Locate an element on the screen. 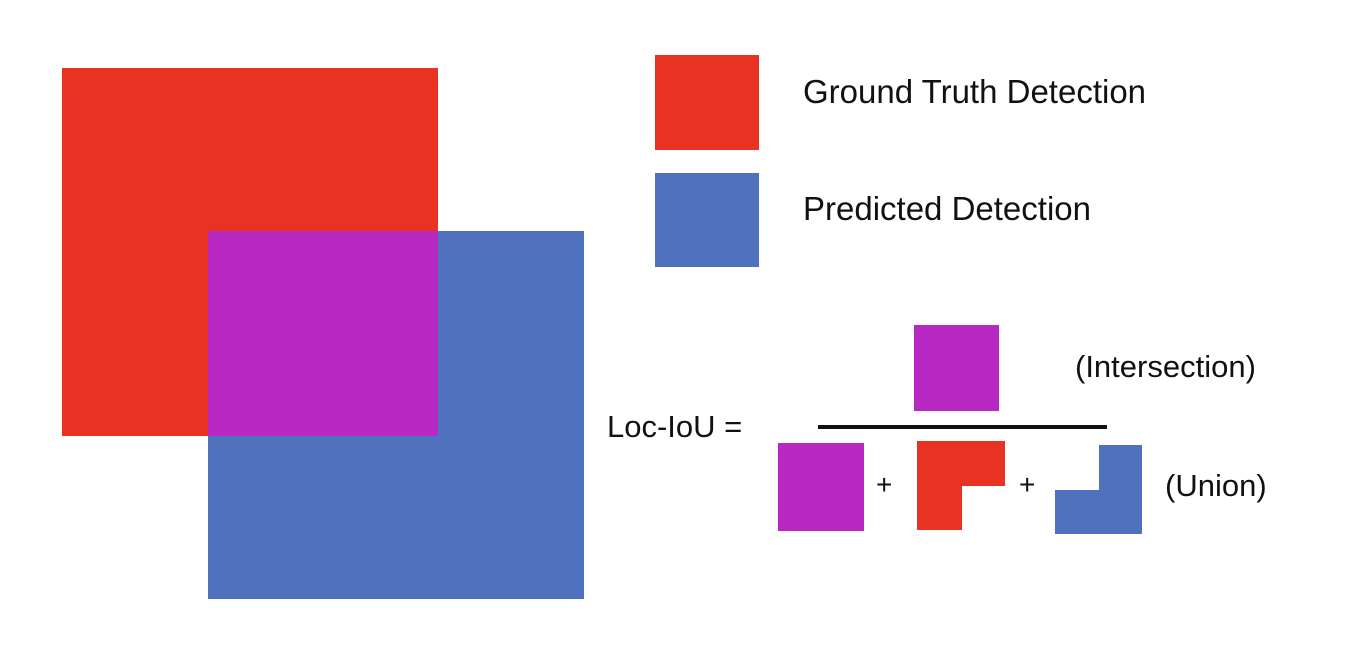 The height and width of the screenshot is (654, 1364). legend-predicted-label: Predicted Detection is located at coordinates (947, 208).